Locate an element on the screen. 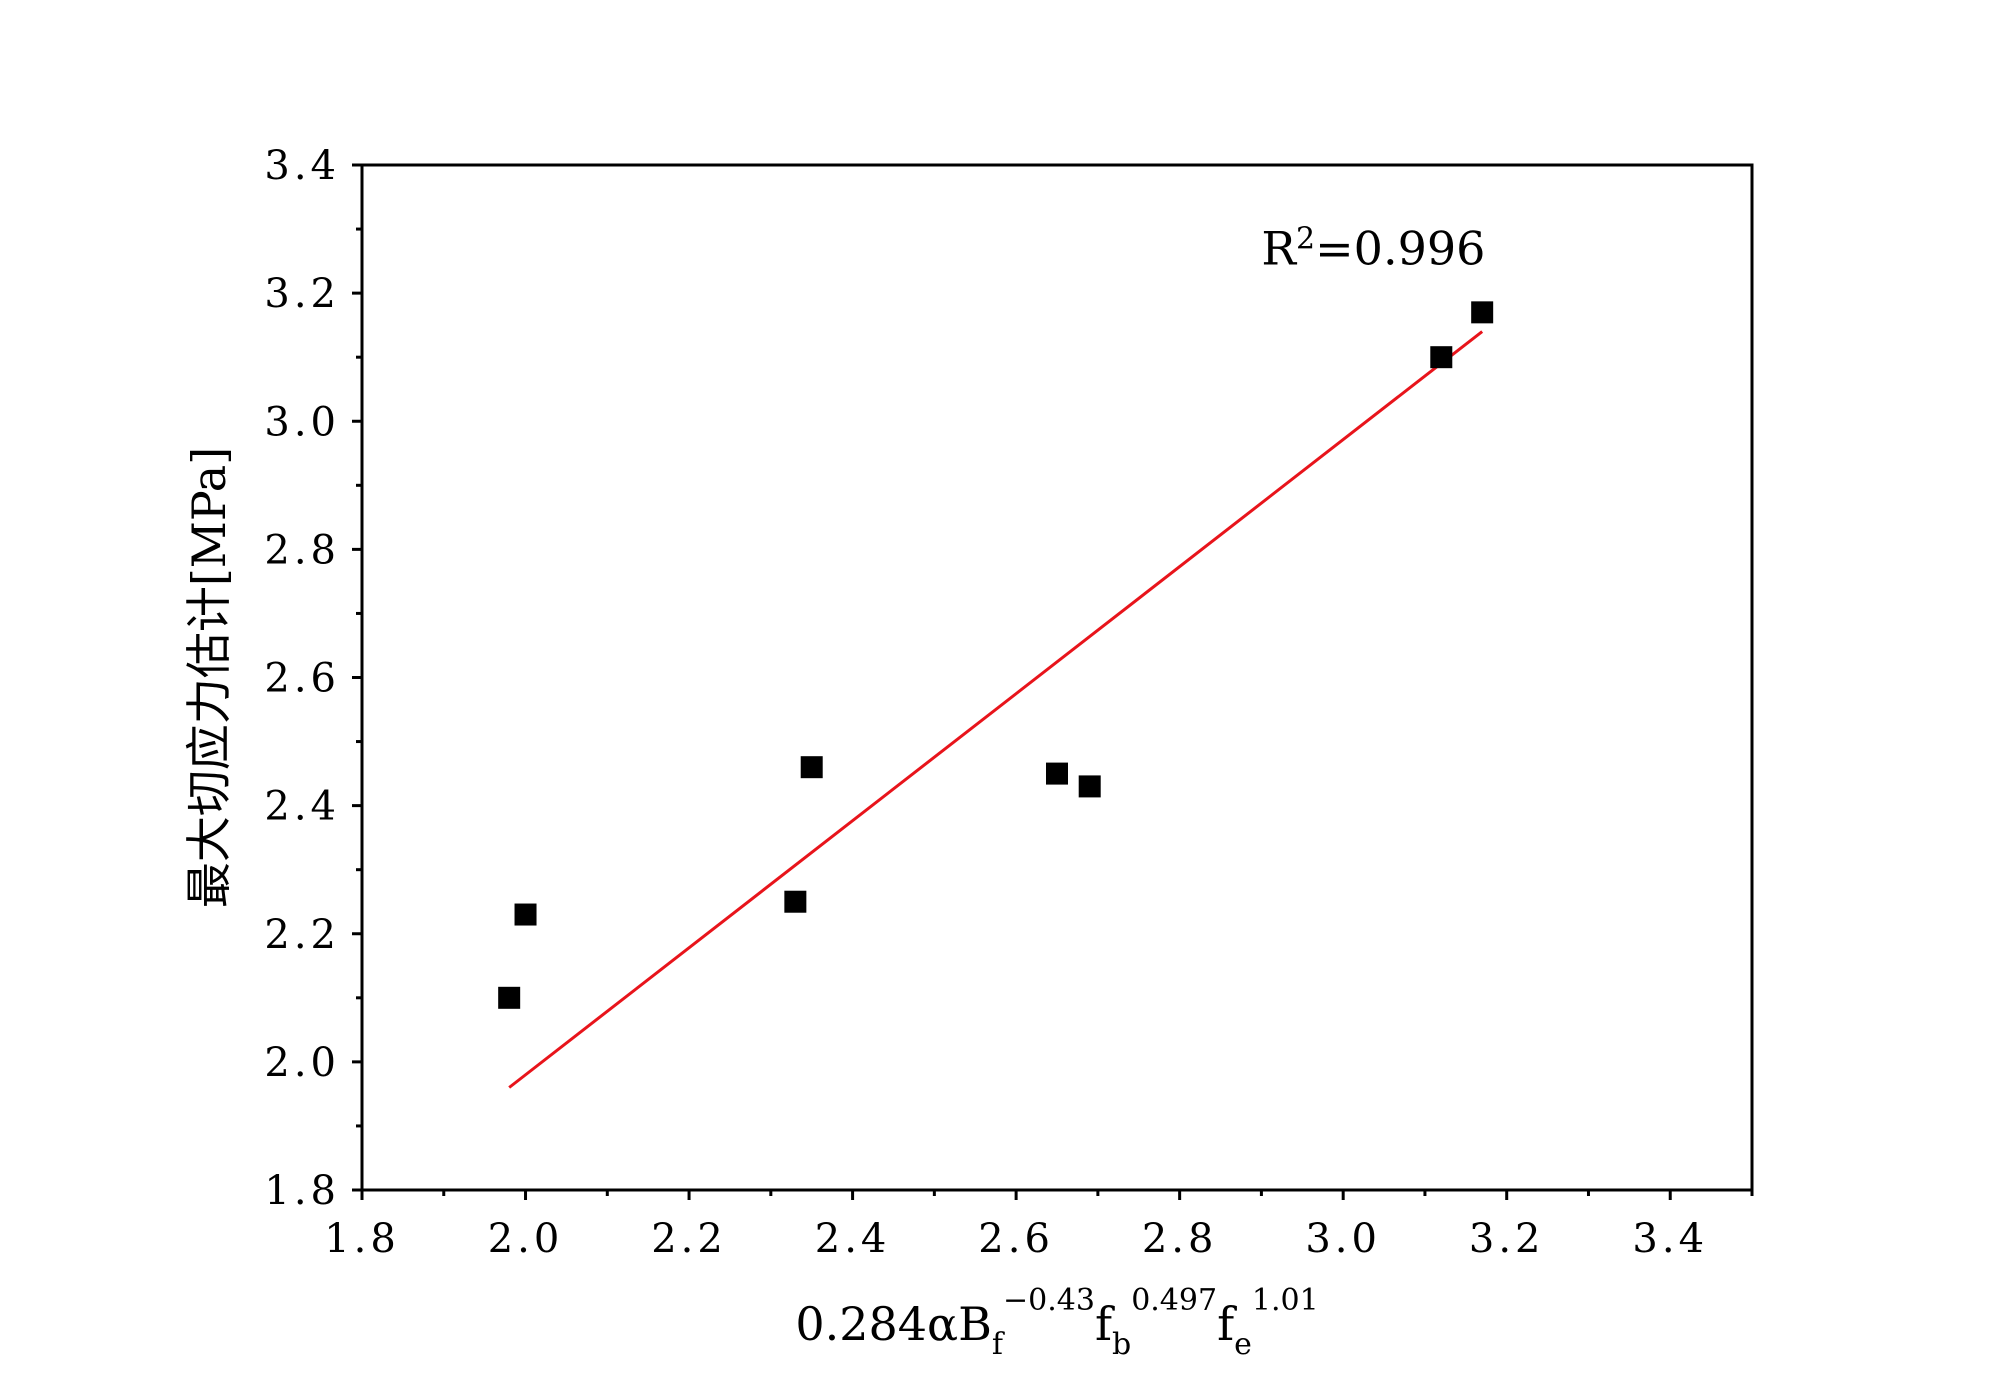  r-squared-annotation: R2=0.996 is located at coordinates (1373, 248).